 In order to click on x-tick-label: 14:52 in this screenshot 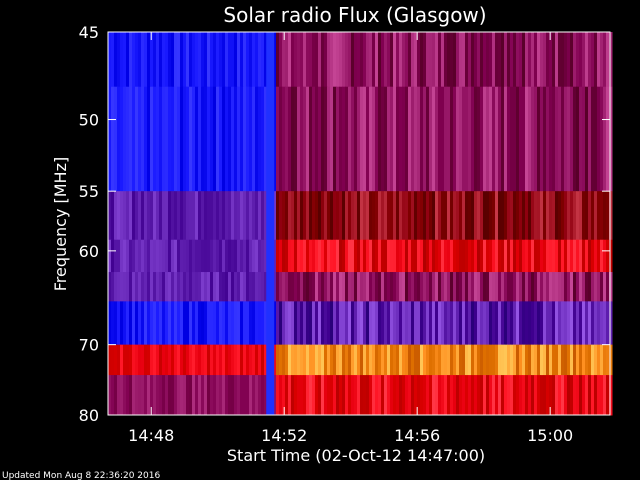, I will do `click(284, 435)`.